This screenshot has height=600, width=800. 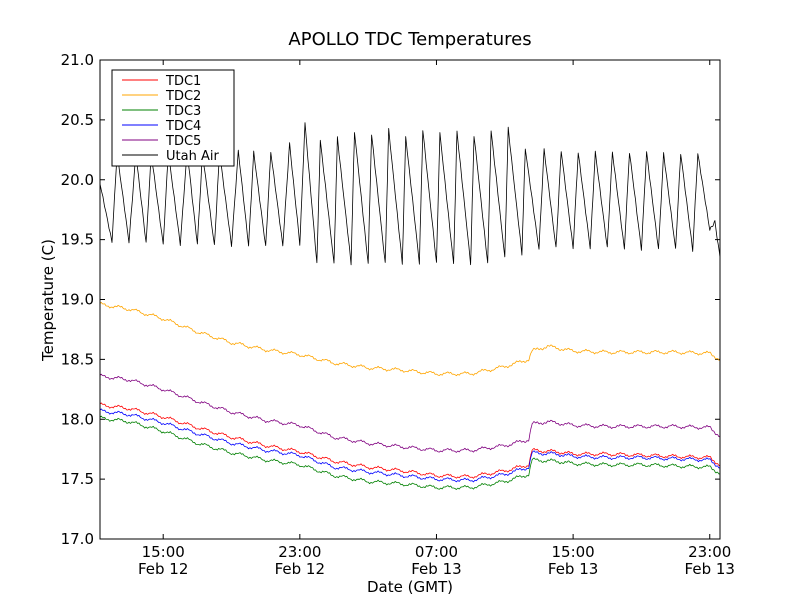 What do you see at coordinates (183, 141) in the screenshot?
I see `legend-label-tdc5: TDC5` at bounding box center [183, 141].